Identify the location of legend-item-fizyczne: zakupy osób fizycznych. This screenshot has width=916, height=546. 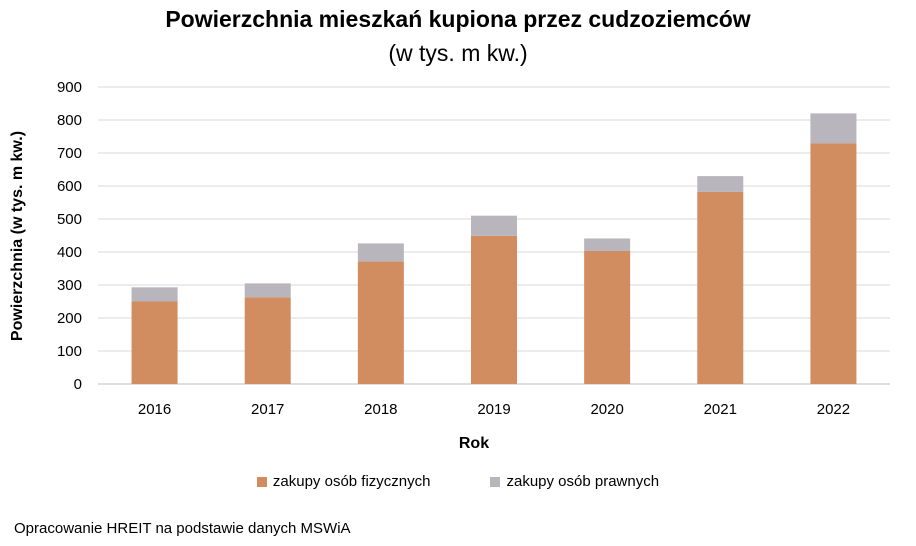
(343, 481).